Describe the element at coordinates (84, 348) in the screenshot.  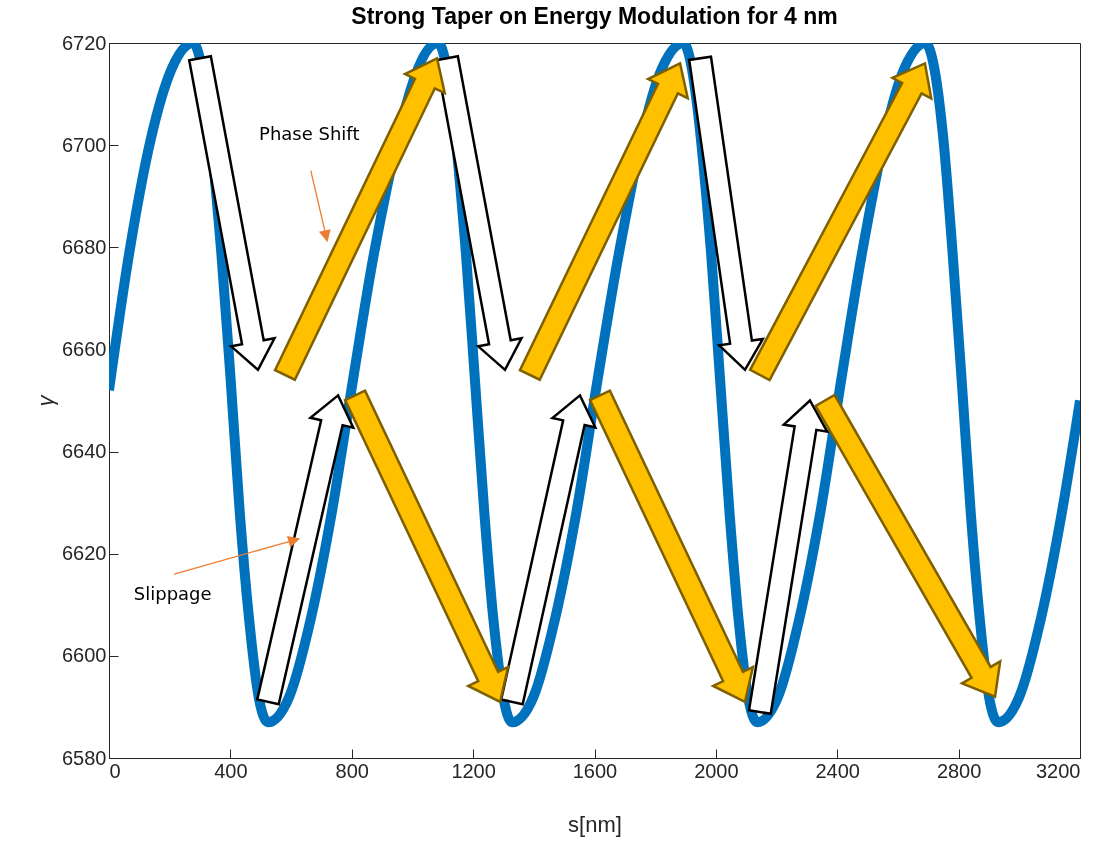
I see `y-tick-label: 6660` at that location.